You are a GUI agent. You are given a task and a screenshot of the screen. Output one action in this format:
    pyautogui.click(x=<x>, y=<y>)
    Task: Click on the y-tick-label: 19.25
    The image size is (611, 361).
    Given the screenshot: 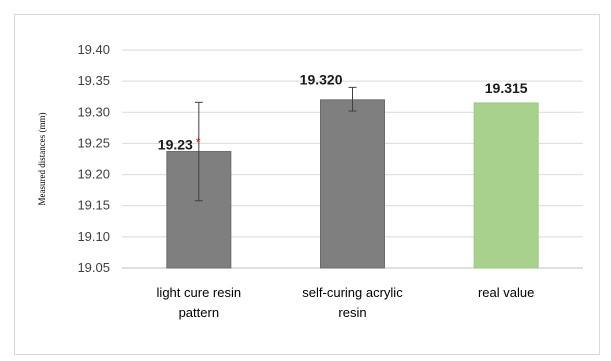 What is the action you would take?
    pyautogui.click(x=93, y=142)
    